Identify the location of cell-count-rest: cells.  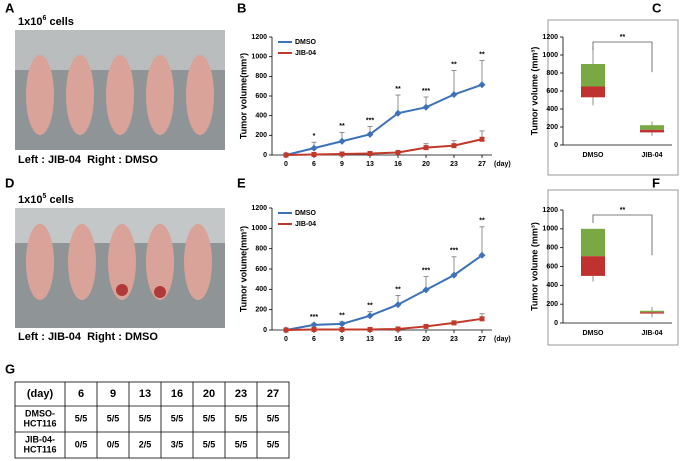
(60, 200).